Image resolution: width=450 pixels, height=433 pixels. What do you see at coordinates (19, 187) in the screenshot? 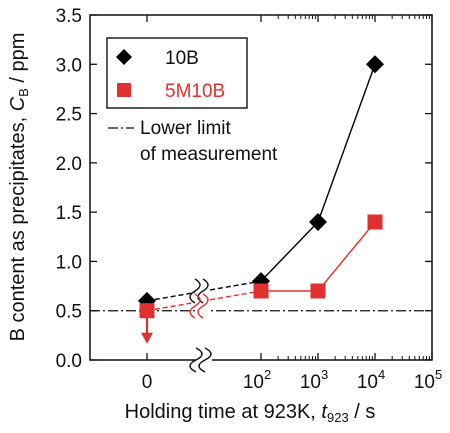
I see `y-axis-label: B content as precipitates, CB / ppm` at bounding box center [19, 187].